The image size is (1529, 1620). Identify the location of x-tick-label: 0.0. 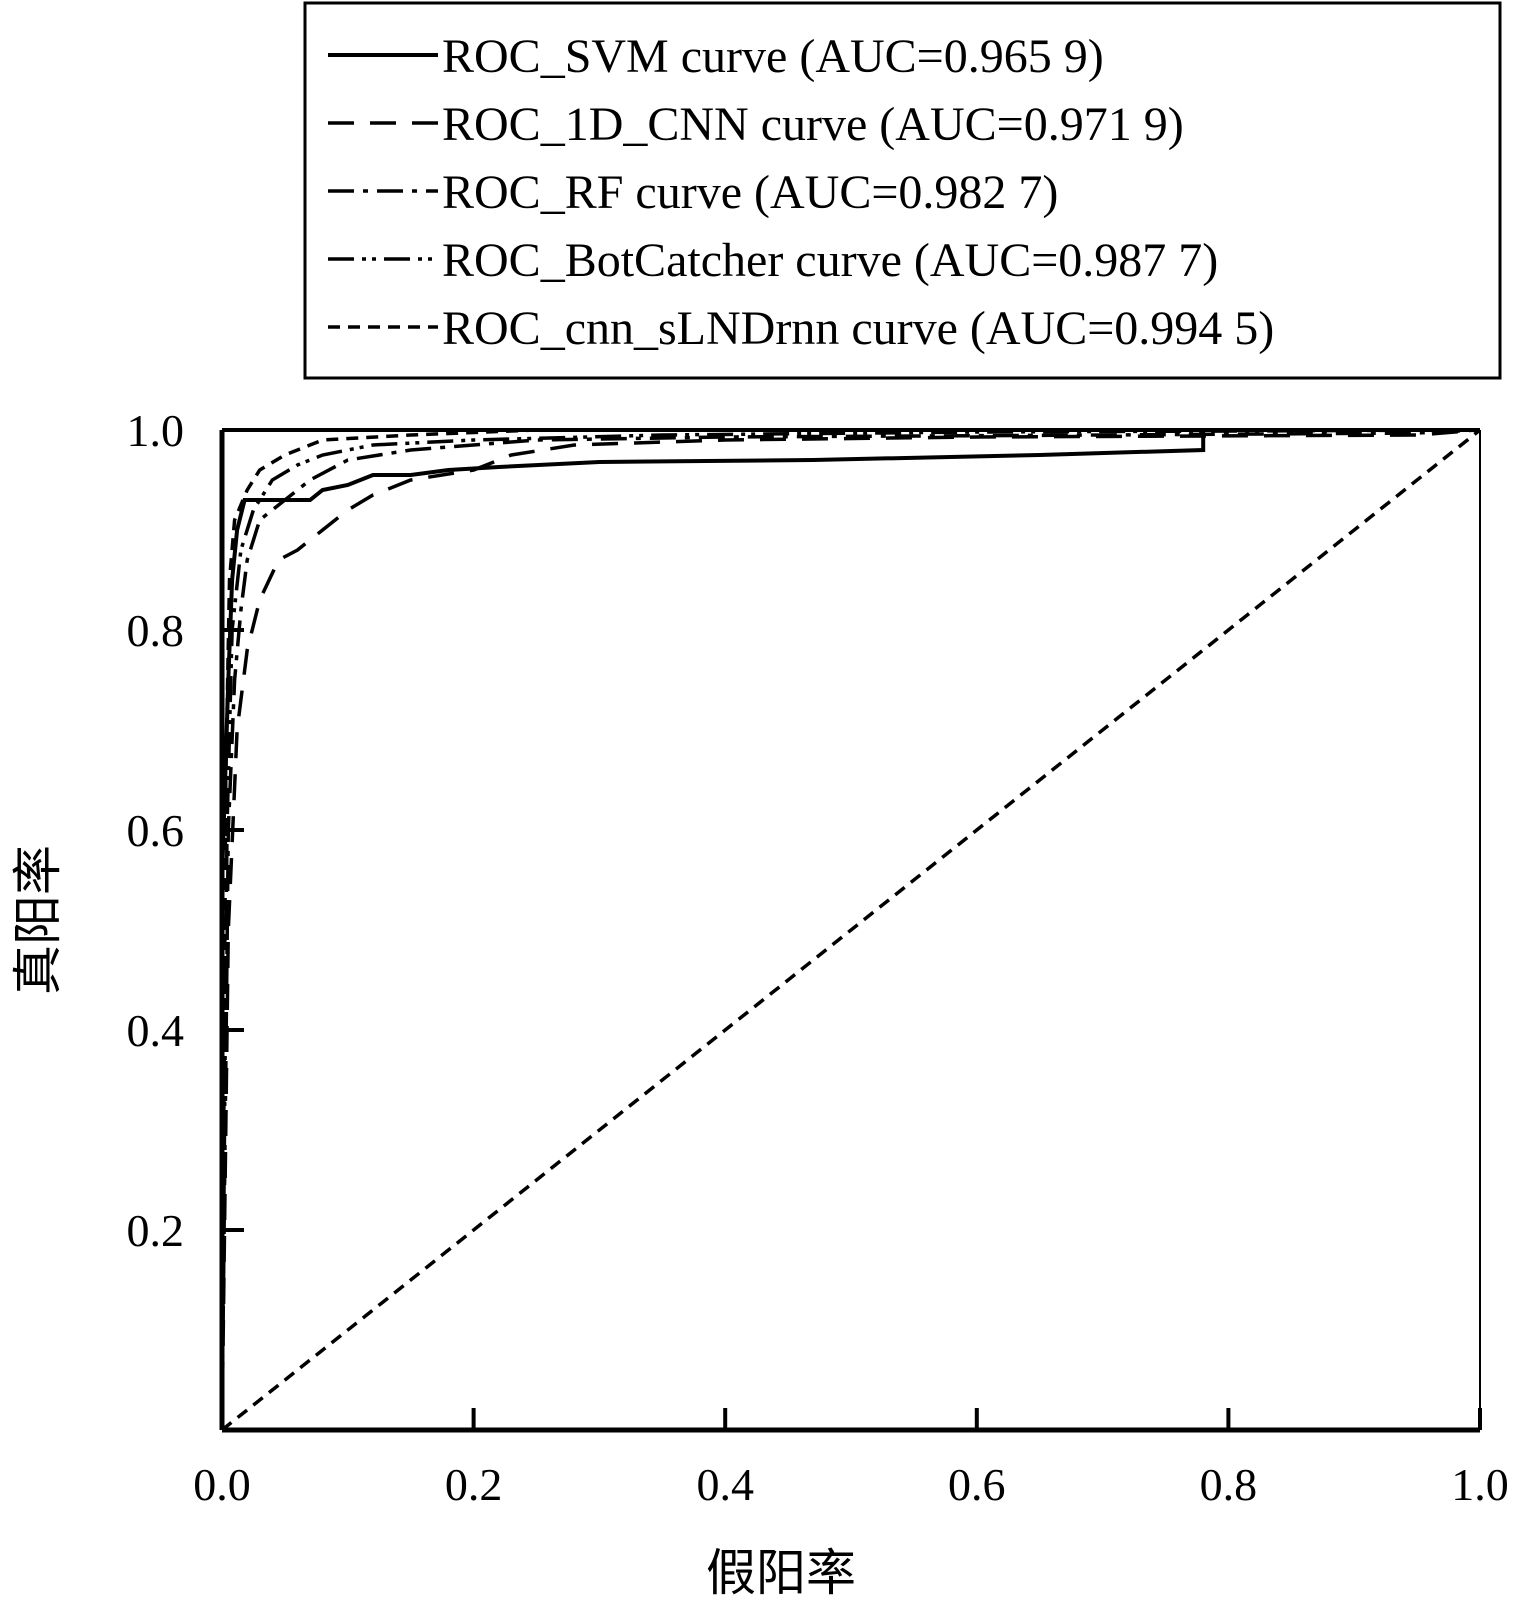
(222, 1484).